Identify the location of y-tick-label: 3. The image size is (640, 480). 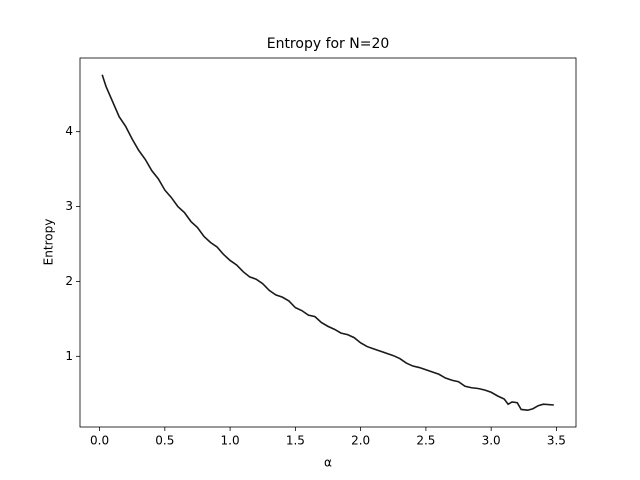
(69, 206).